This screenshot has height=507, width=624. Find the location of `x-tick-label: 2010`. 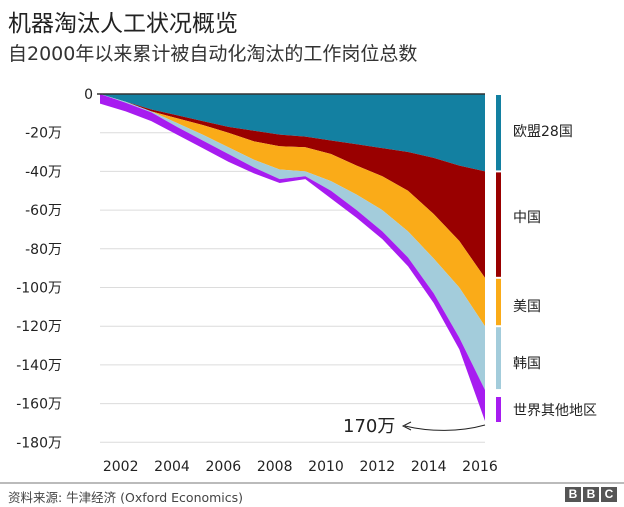

x-tick-label: 2010 is located at coordinates (326, 467).